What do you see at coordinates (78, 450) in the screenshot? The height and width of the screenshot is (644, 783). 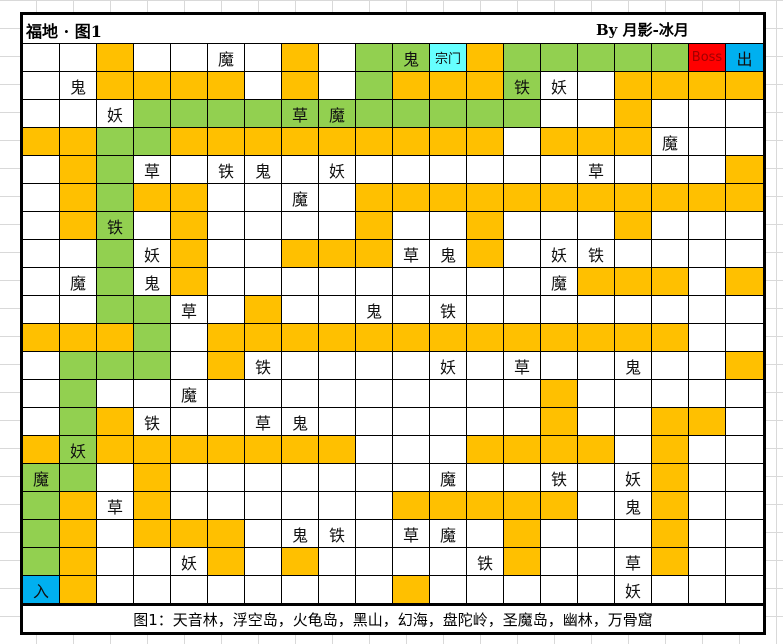 I see `map-cell-green: 妖` at bounding box center [78, 450].